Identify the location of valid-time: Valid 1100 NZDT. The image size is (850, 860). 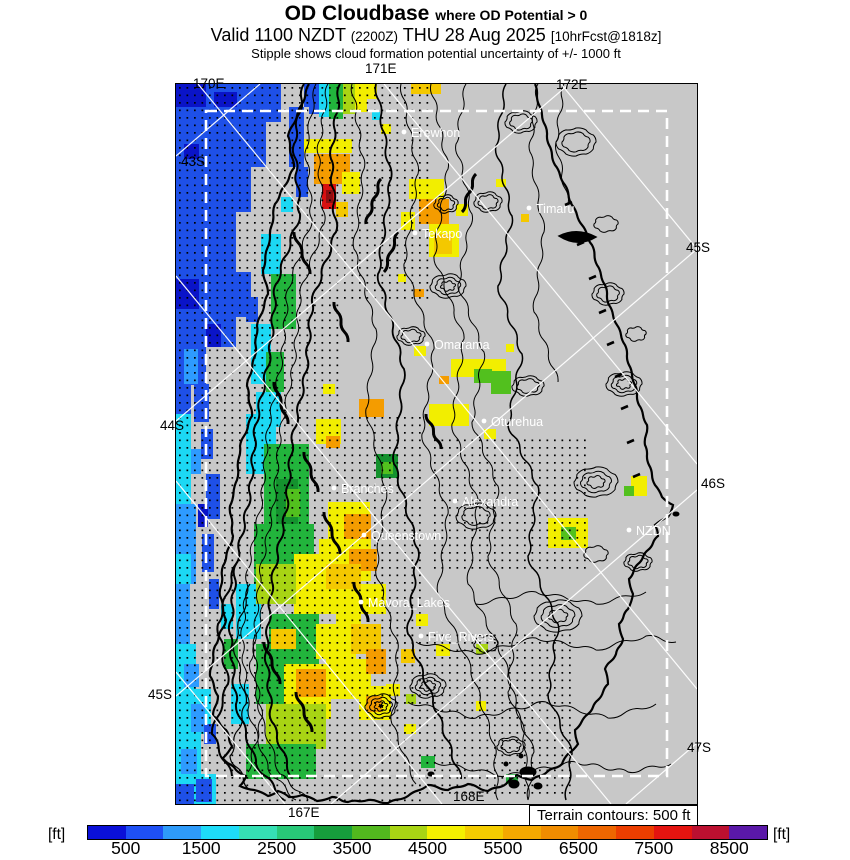
(278, 35).